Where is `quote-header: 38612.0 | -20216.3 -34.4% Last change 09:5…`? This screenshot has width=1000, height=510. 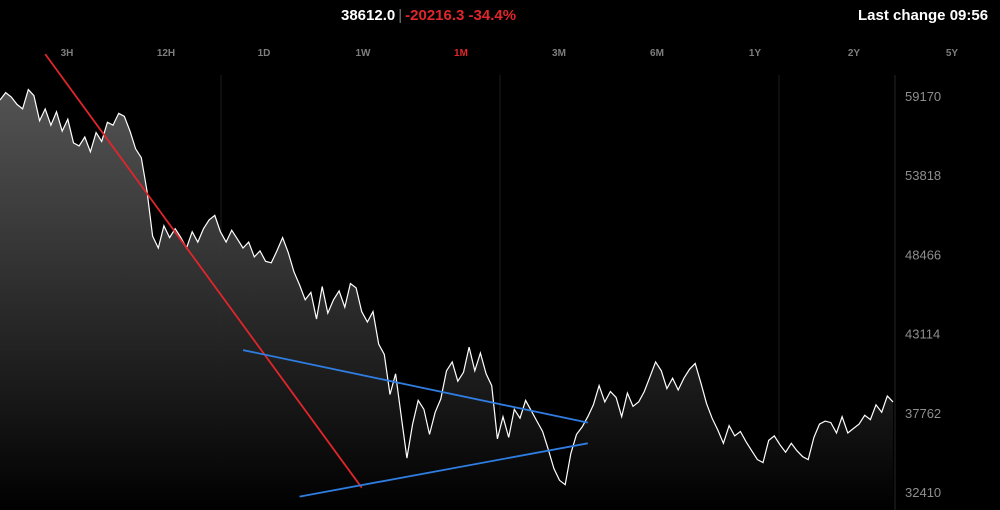 quote-header: 38612.0 | -20216.3 -34.4% Last change 09:5… is located at coordinates (500, 17).